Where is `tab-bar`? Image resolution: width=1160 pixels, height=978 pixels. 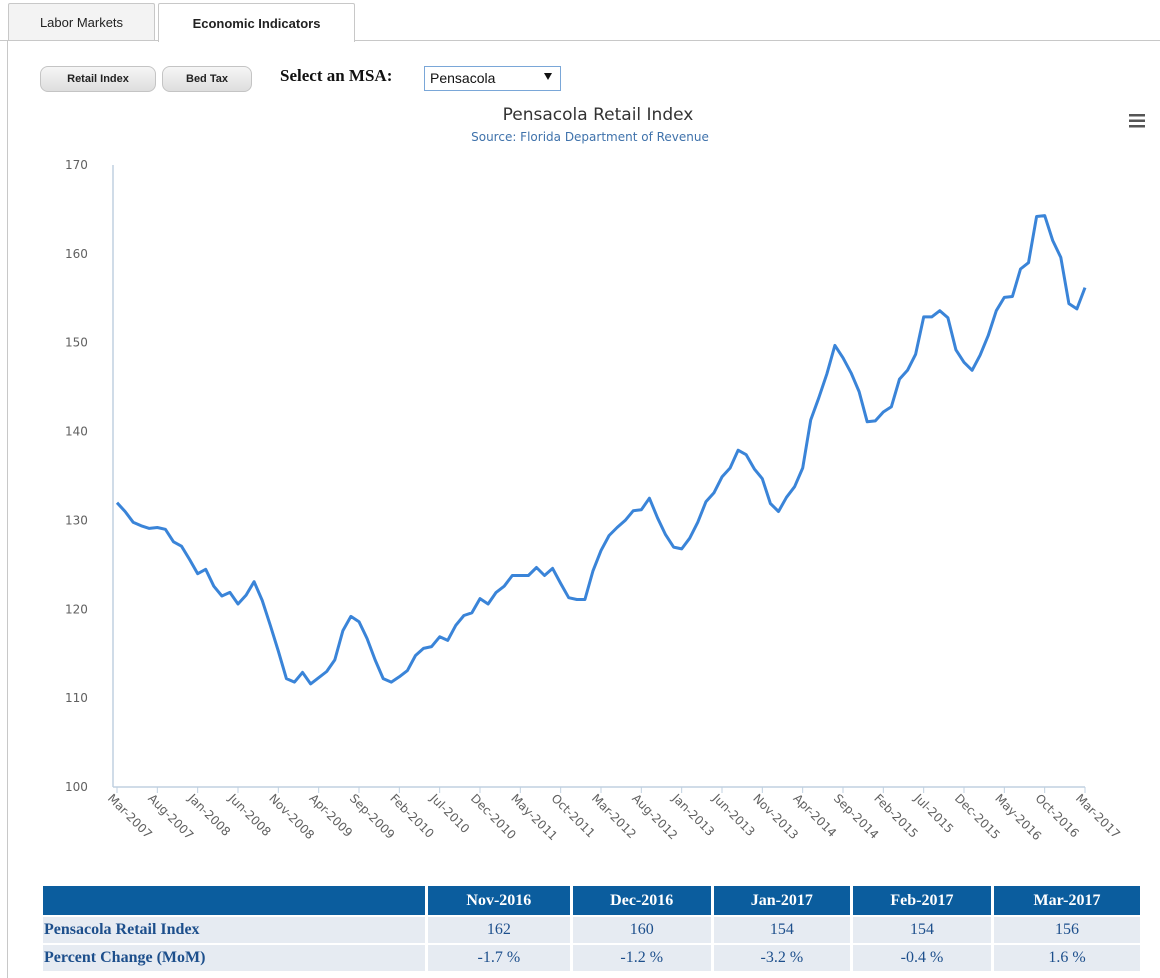 tab-bar is located at coordinates (580, 40).